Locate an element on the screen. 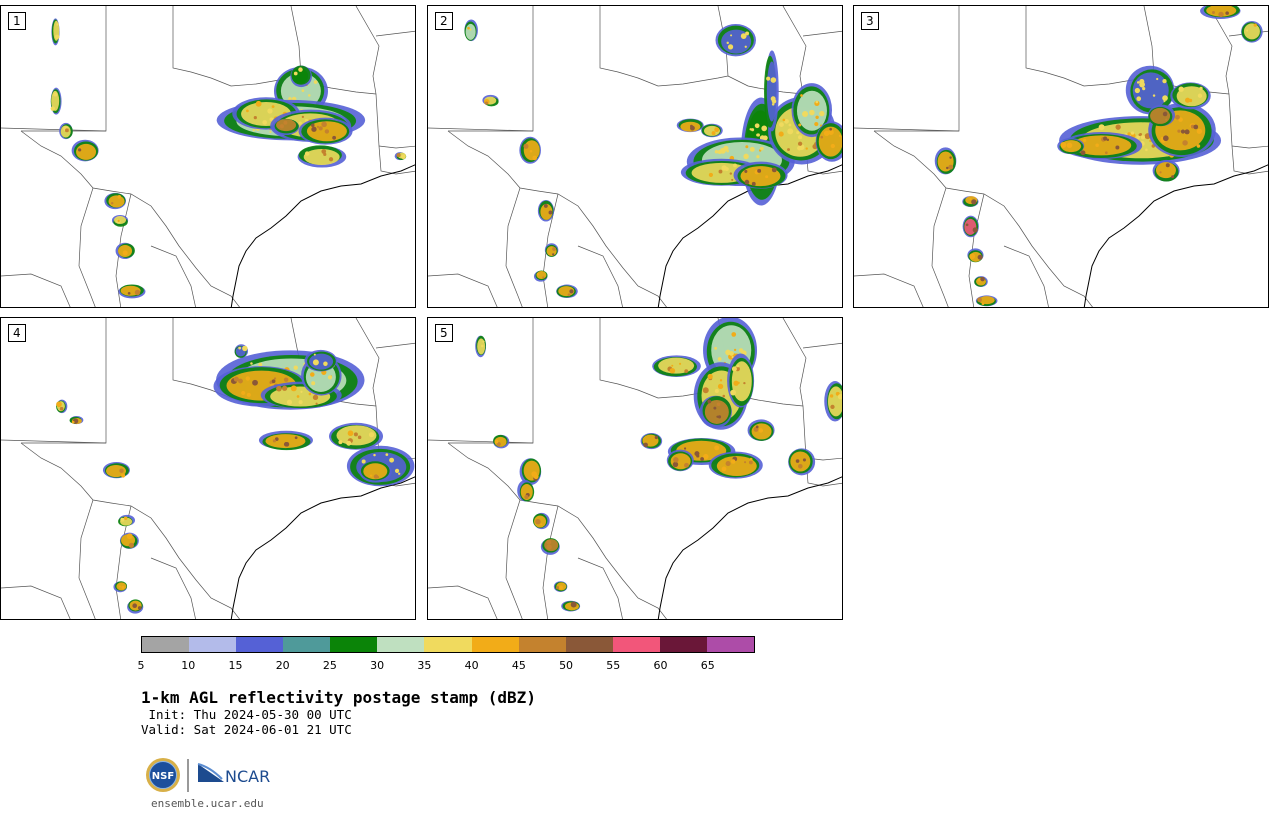 The width and height of the screenshot is (1280, 815). postage-stamp-panel-4: 4 is located at coordinates (208, 468).